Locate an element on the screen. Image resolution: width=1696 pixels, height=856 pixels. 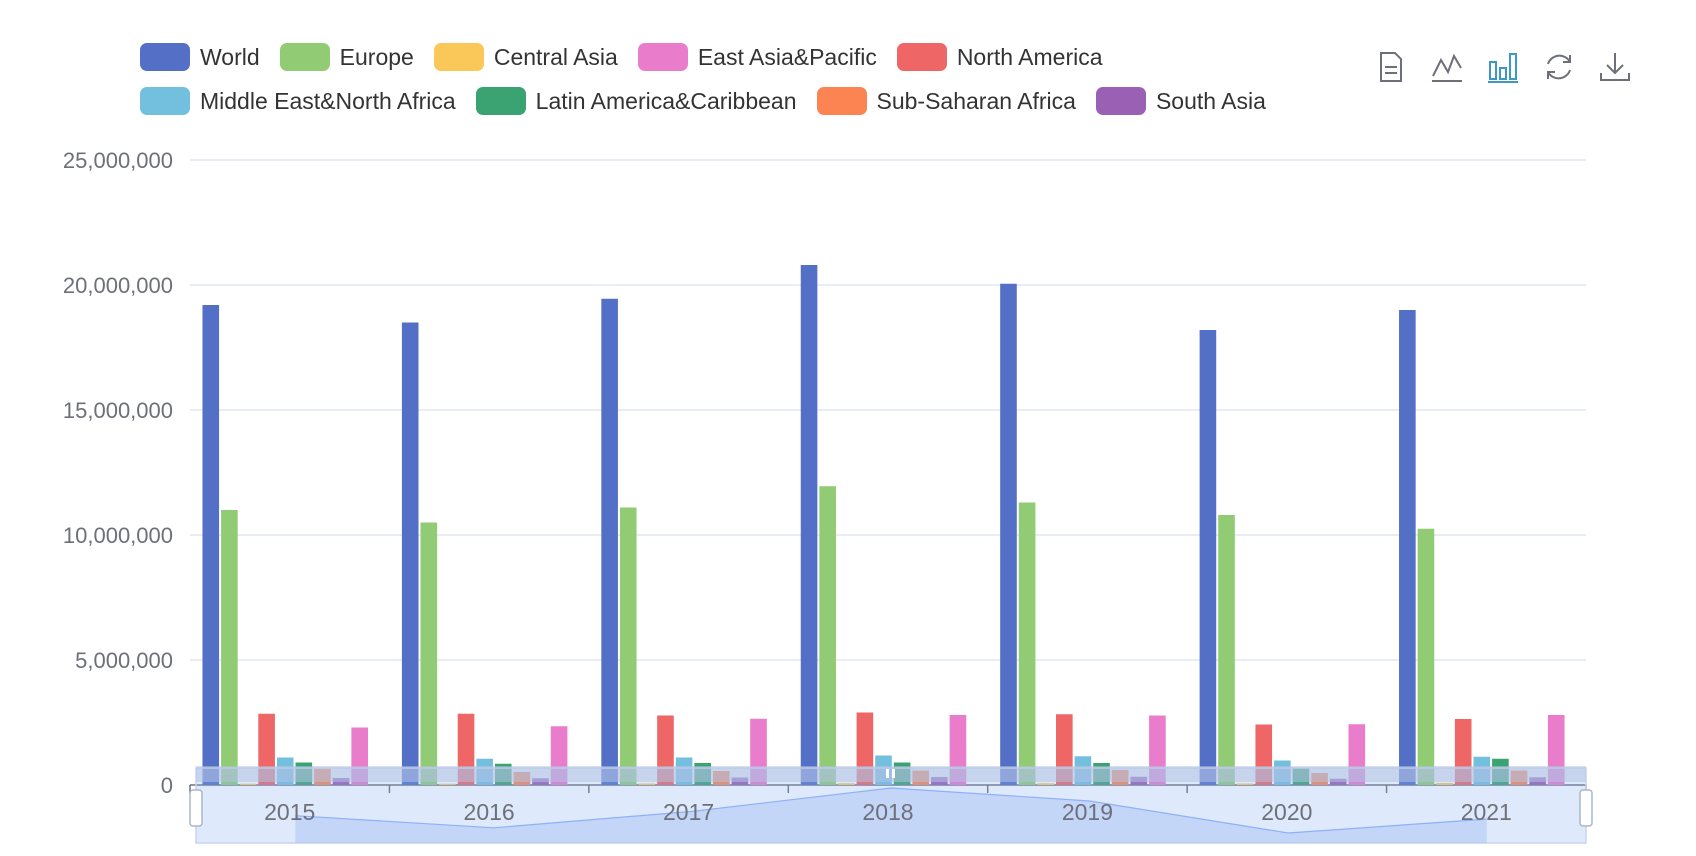
bar-world-2021 is located at coordinates (1407, 547).